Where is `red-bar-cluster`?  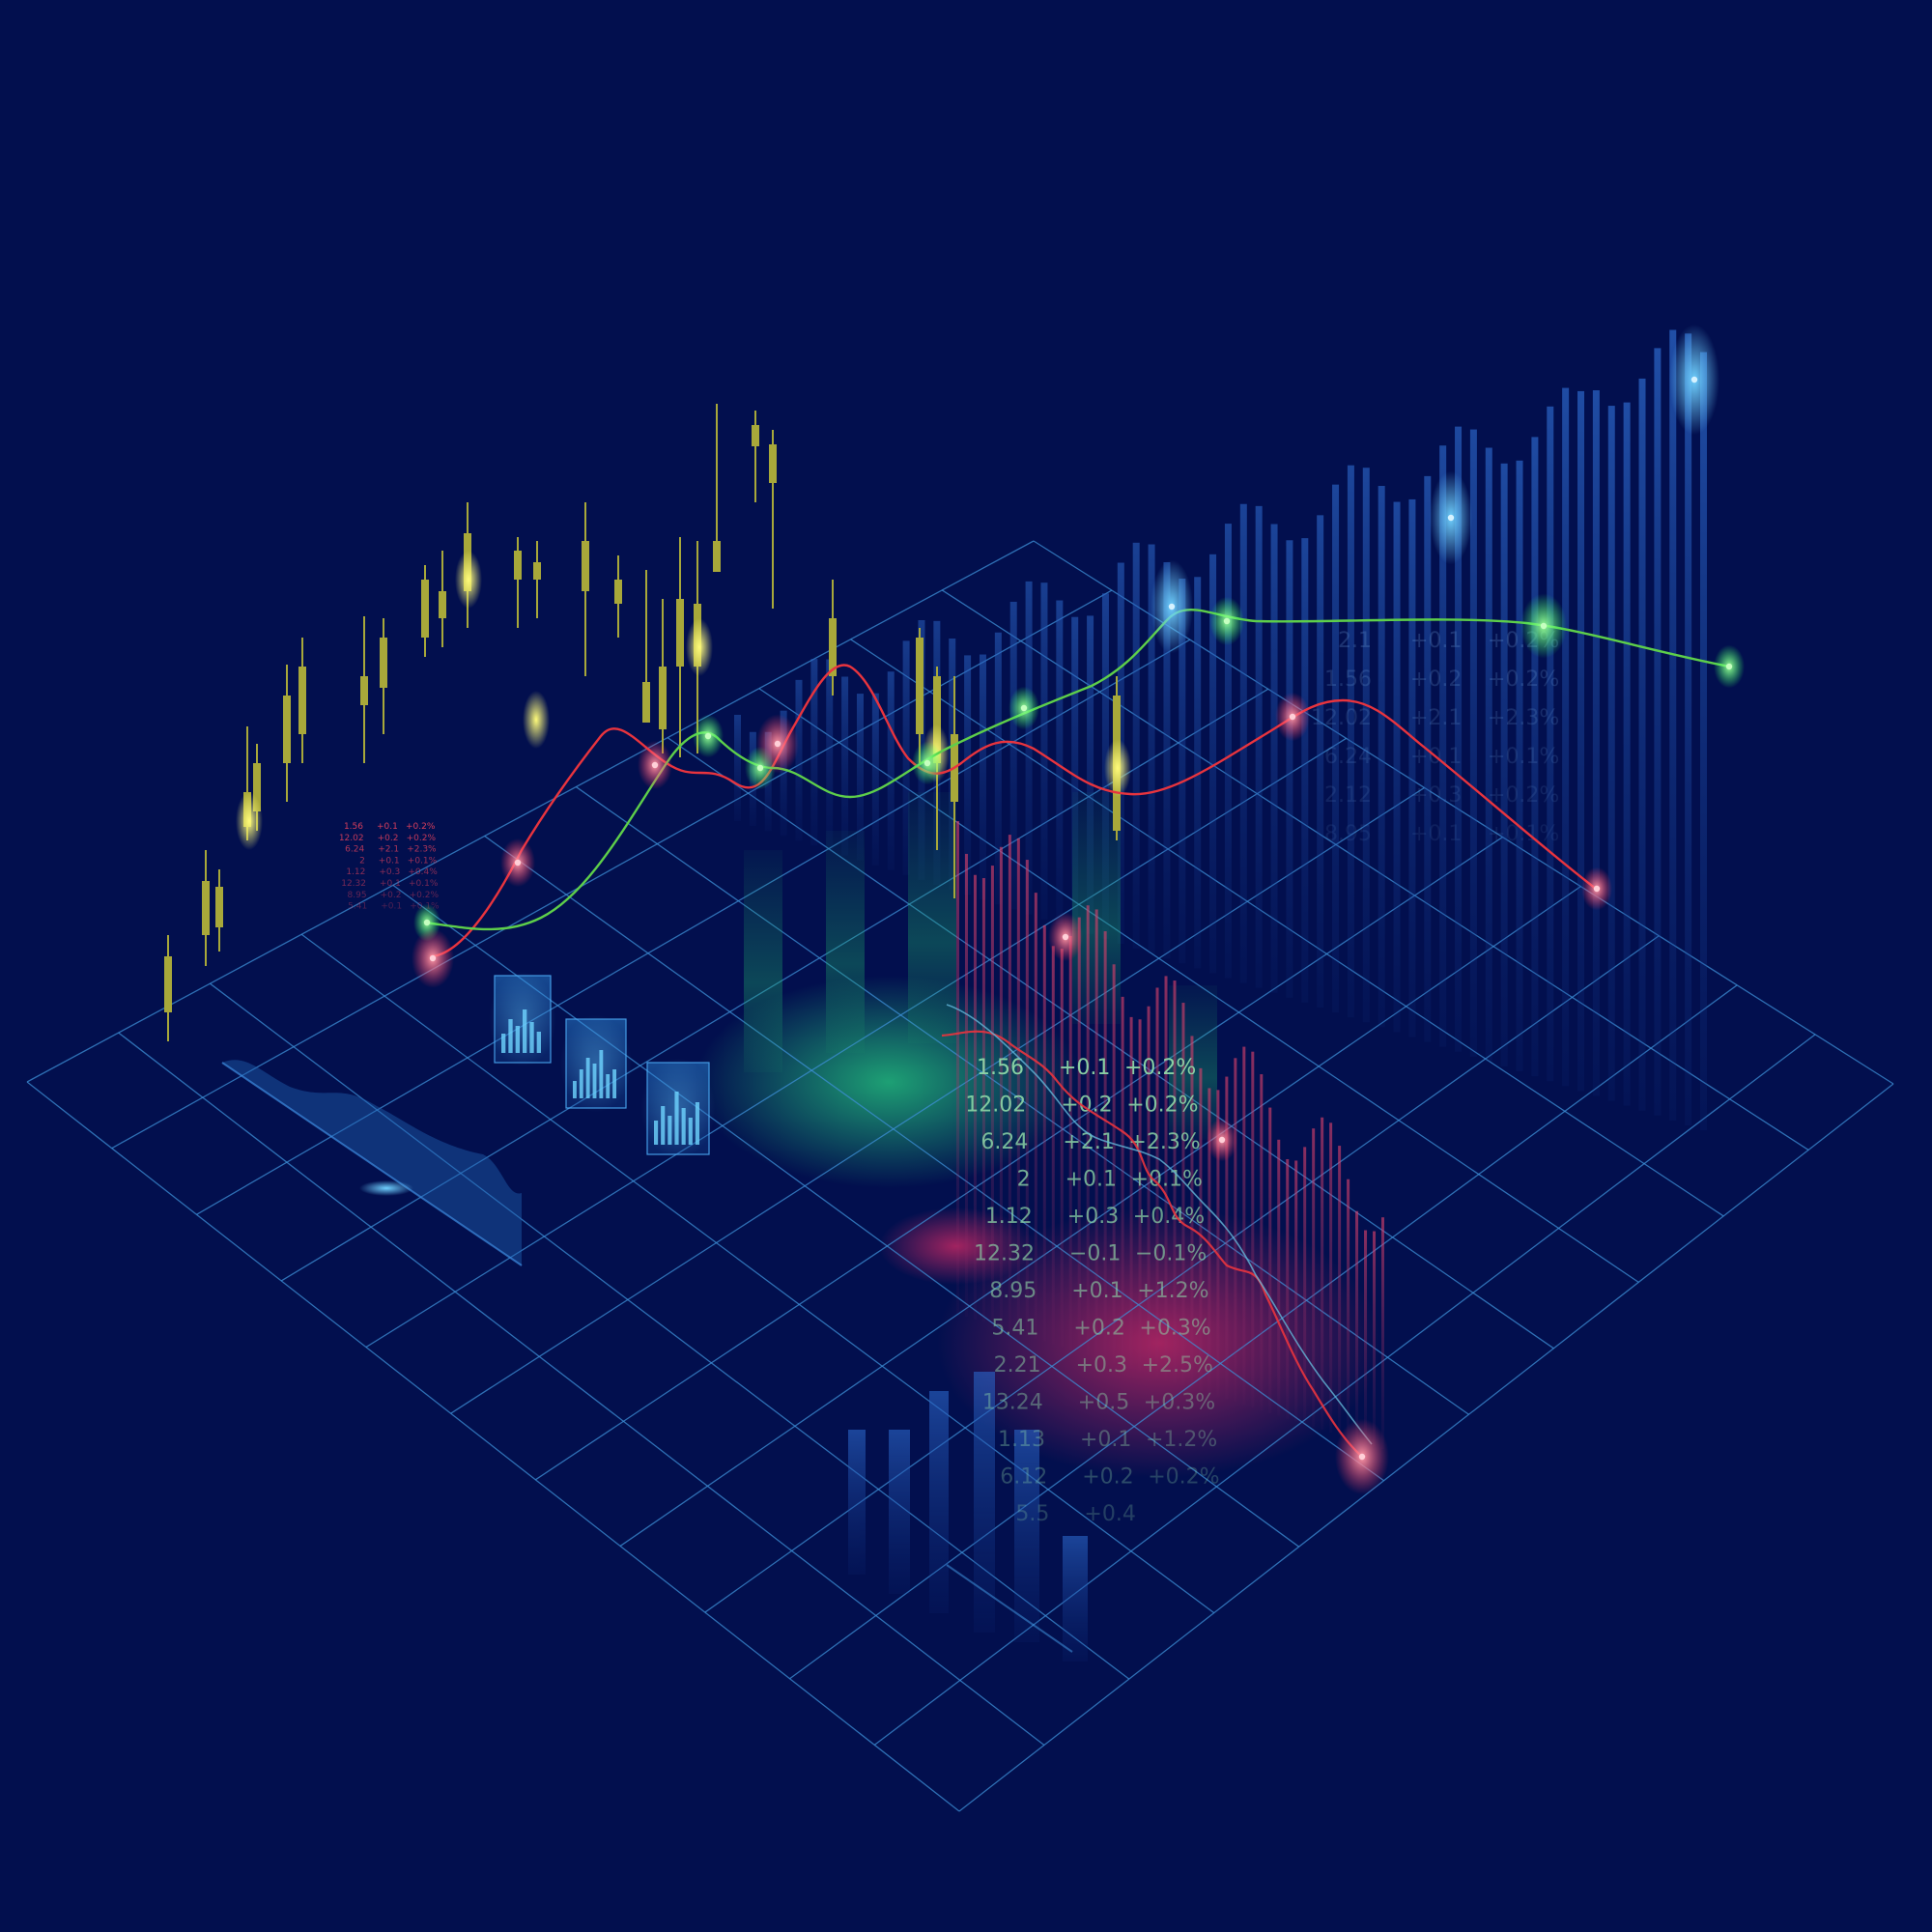 red-bar-cluster is located at coordinates (1170, 1135).